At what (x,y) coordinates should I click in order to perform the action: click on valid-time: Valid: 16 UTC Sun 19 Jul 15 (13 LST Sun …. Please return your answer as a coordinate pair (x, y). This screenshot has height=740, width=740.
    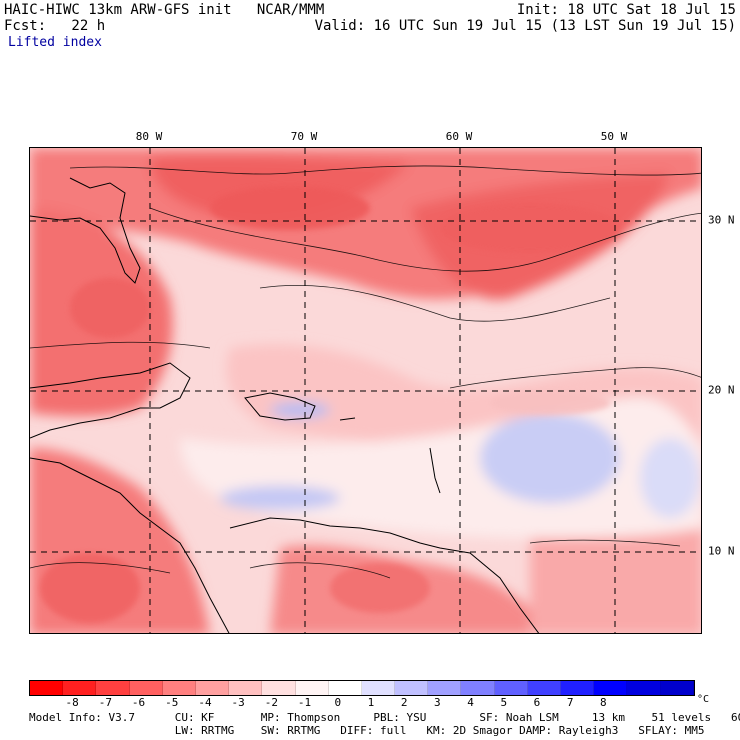
    Looking at the image, I should click on (525, 26).